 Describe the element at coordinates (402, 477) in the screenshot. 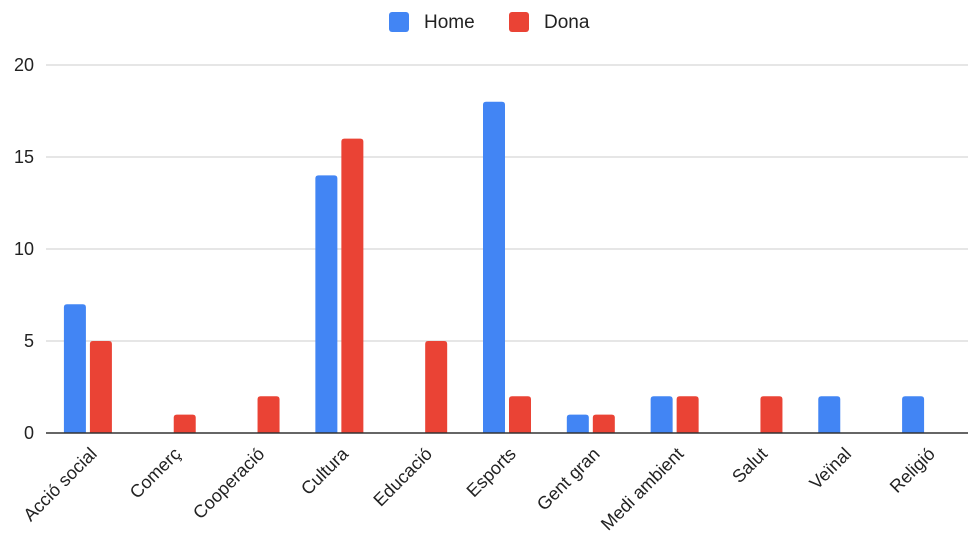

I see `x-category-label: Educació` at that location.